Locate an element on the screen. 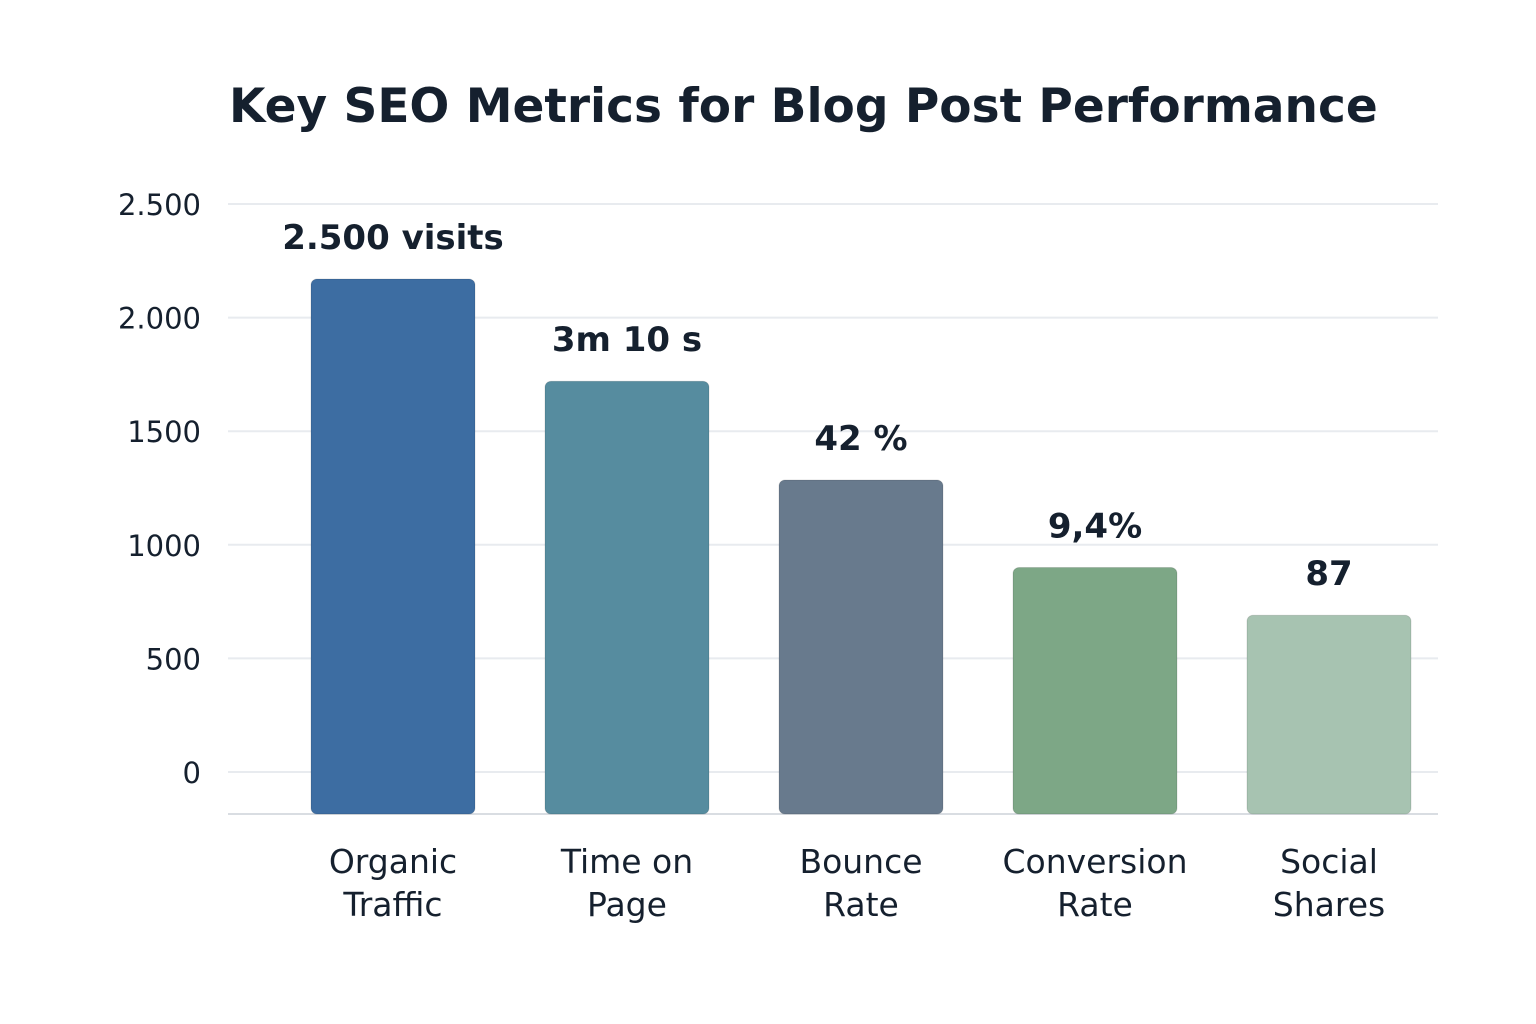  x-tick-label: Social is located at coordinates (1329, 861).